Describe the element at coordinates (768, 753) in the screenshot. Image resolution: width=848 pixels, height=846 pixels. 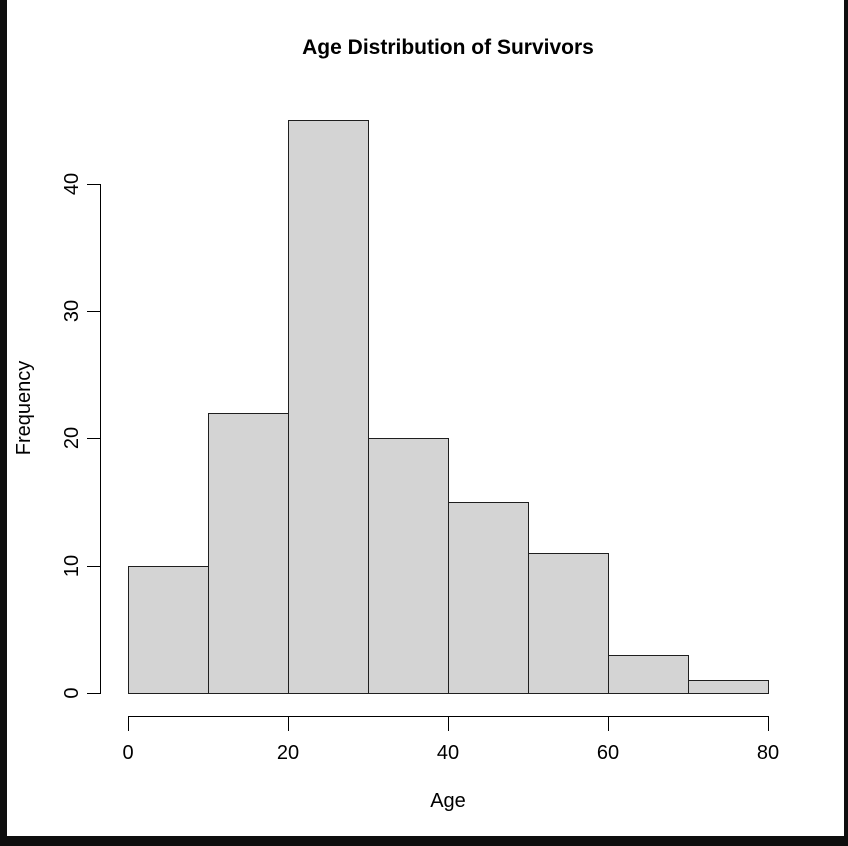
I see `x-axis-tick-label: 80` at that location.